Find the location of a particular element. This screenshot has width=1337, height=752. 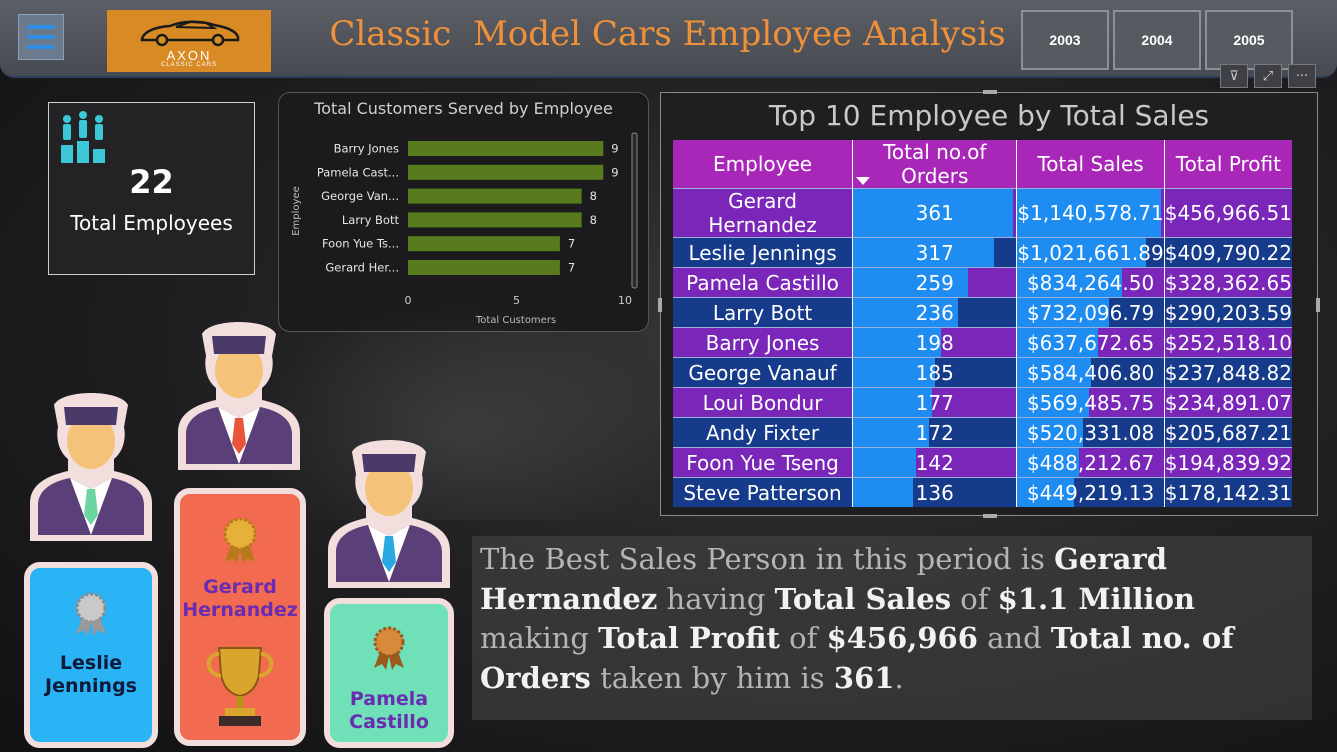

cell-employee: Foon Yue Tseng is located at coordinates (763, 462).